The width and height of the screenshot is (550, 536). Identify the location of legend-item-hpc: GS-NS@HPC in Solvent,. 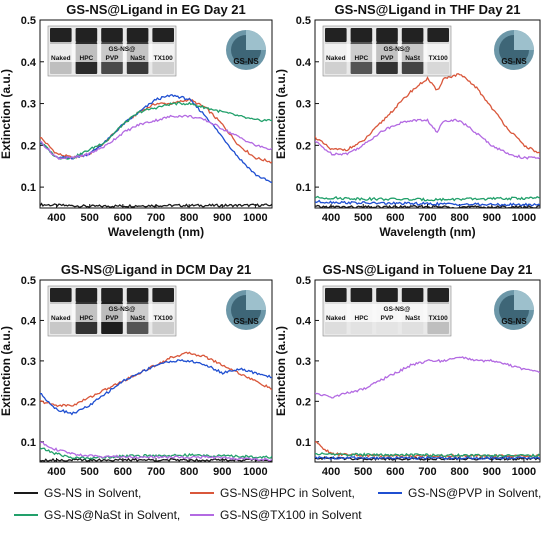
(272, 493).